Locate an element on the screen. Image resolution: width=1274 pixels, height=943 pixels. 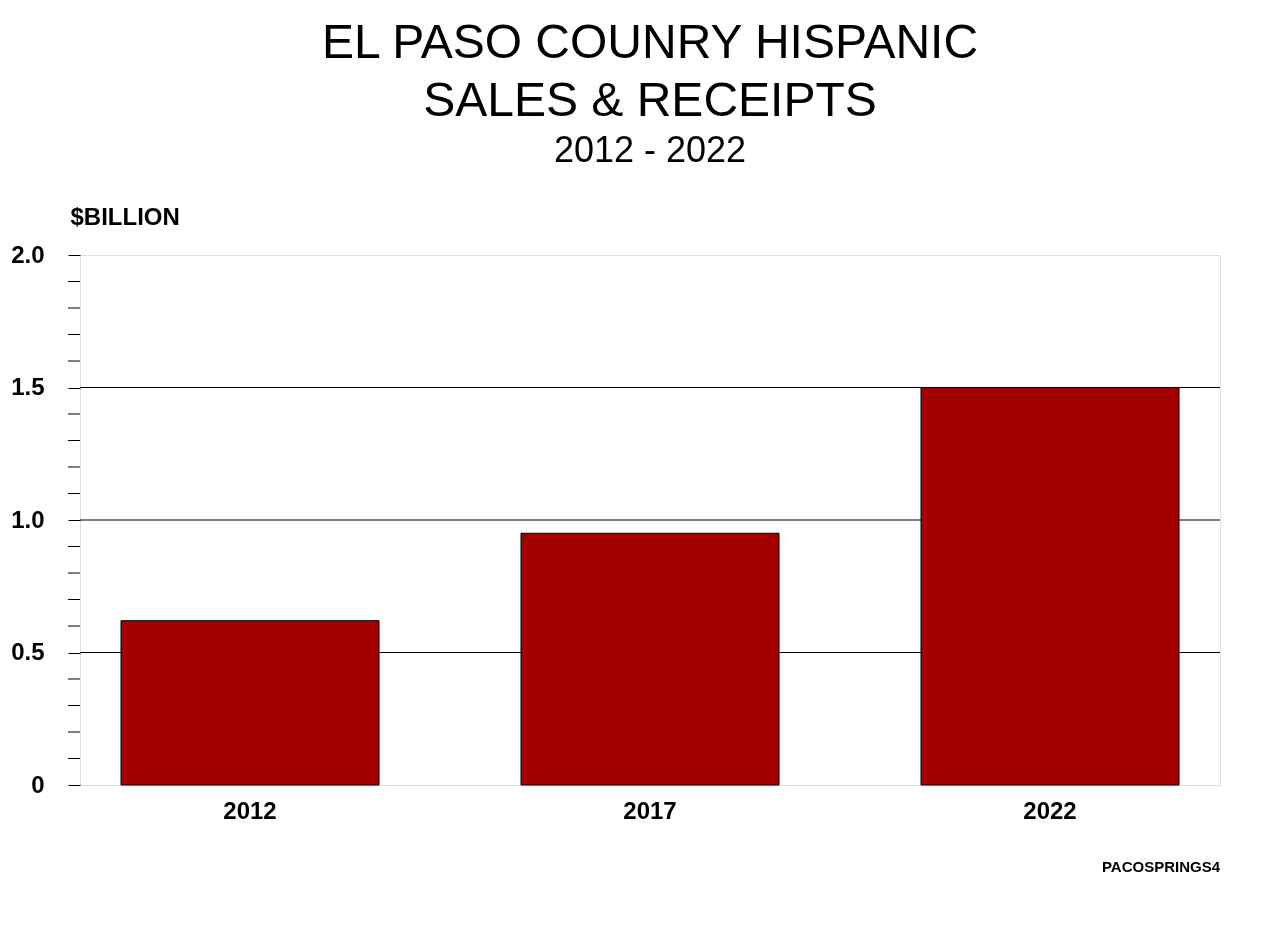
y-axis-title: $BILLION is located at coordinates (125, 216).